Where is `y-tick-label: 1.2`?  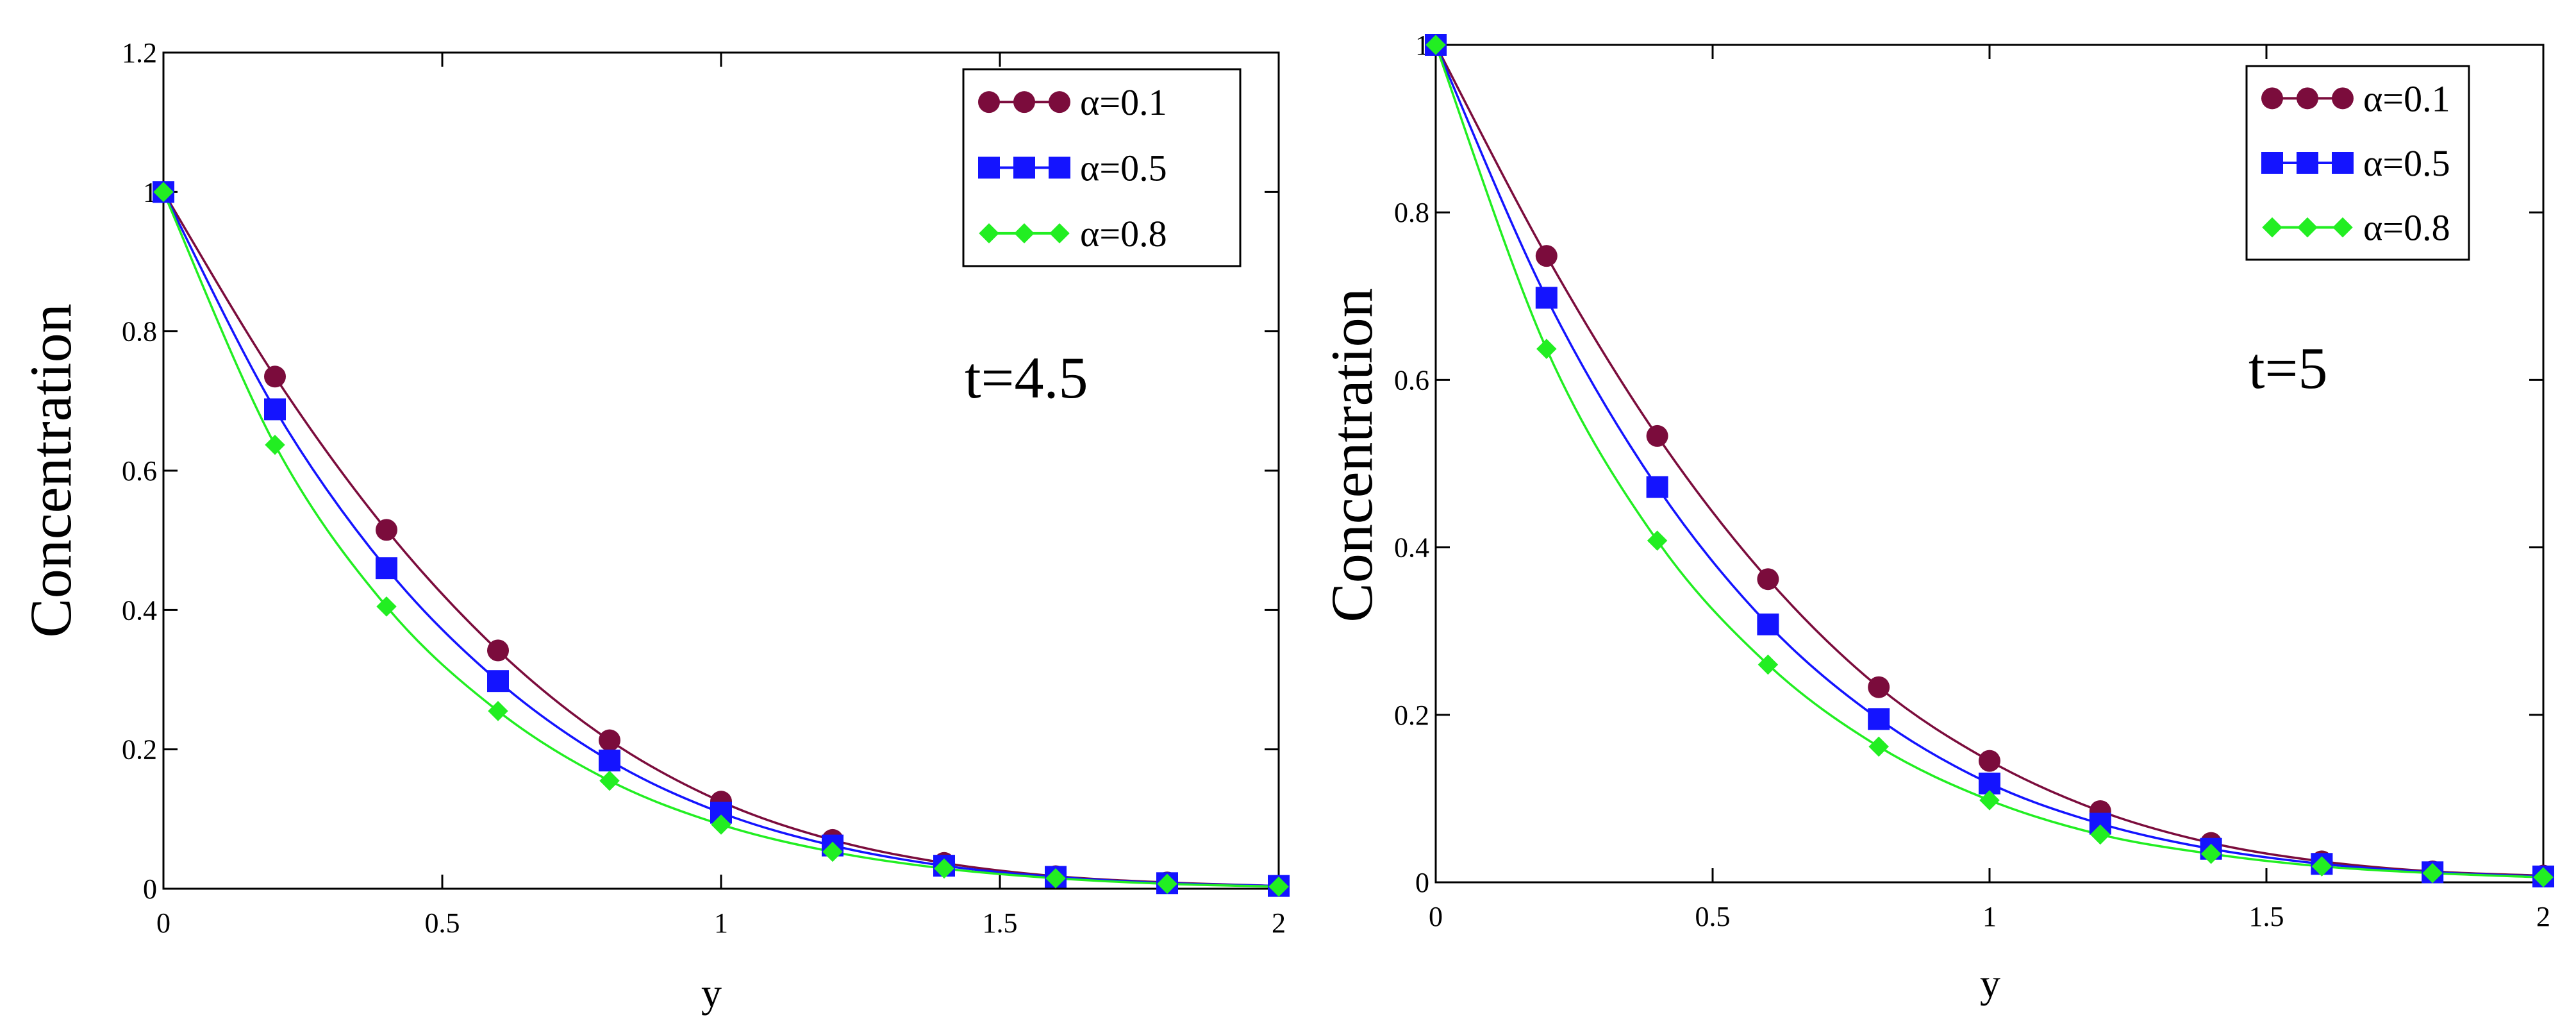 y-tick-label: 1.2 is located at coordinates (139, 53).